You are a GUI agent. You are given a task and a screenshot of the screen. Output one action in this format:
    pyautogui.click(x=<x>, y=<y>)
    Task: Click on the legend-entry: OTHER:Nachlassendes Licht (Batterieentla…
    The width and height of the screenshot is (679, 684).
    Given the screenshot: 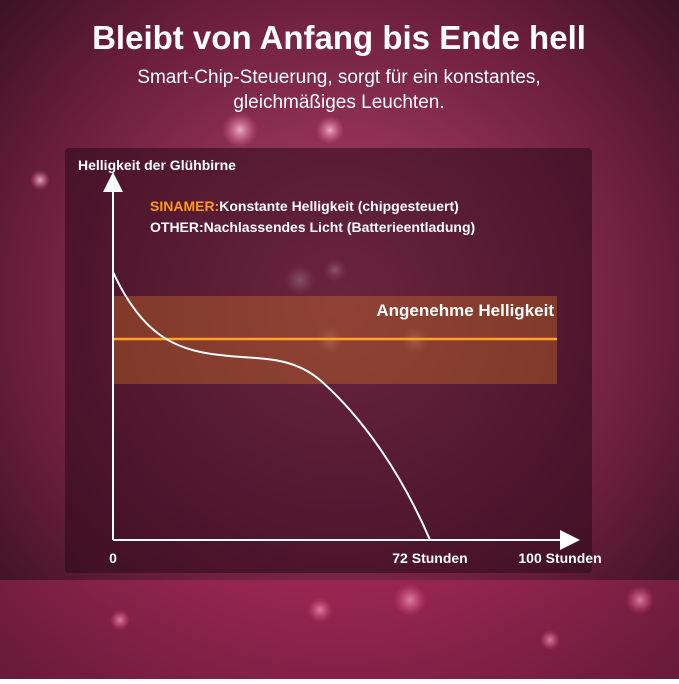 What is the action you would take?
    pyautogui.click(x=312, y=227)
    